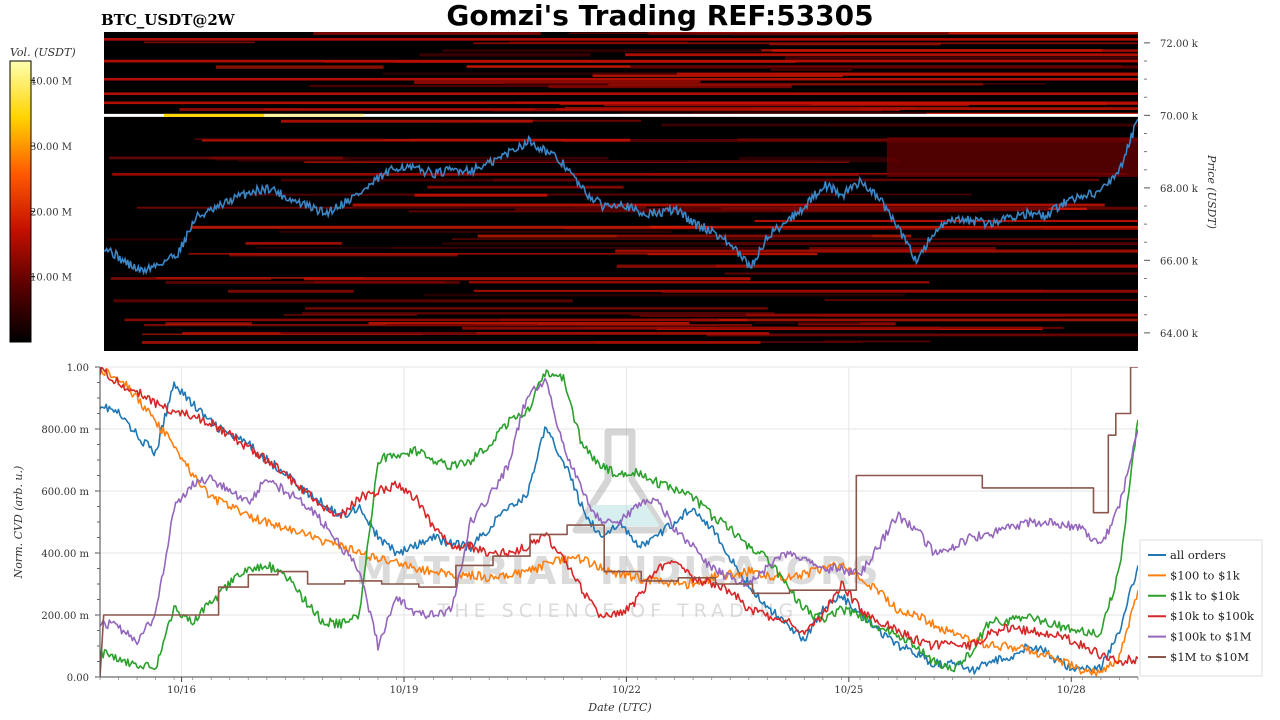  What do you see at coordinates (51, 212) in the screenshot?
I see `colorbar-tick-label: 20.00 M` at bounding box center [51, 212].